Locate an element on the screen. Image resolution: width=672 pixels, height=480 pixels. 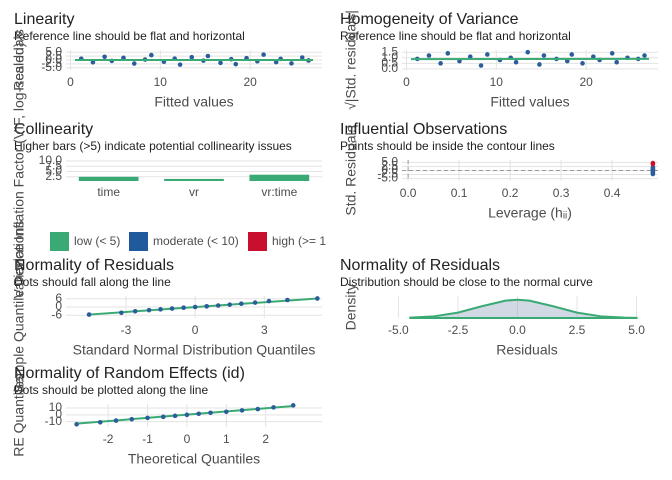
x-tick-label: -3 is located at coordinates (126, 330).